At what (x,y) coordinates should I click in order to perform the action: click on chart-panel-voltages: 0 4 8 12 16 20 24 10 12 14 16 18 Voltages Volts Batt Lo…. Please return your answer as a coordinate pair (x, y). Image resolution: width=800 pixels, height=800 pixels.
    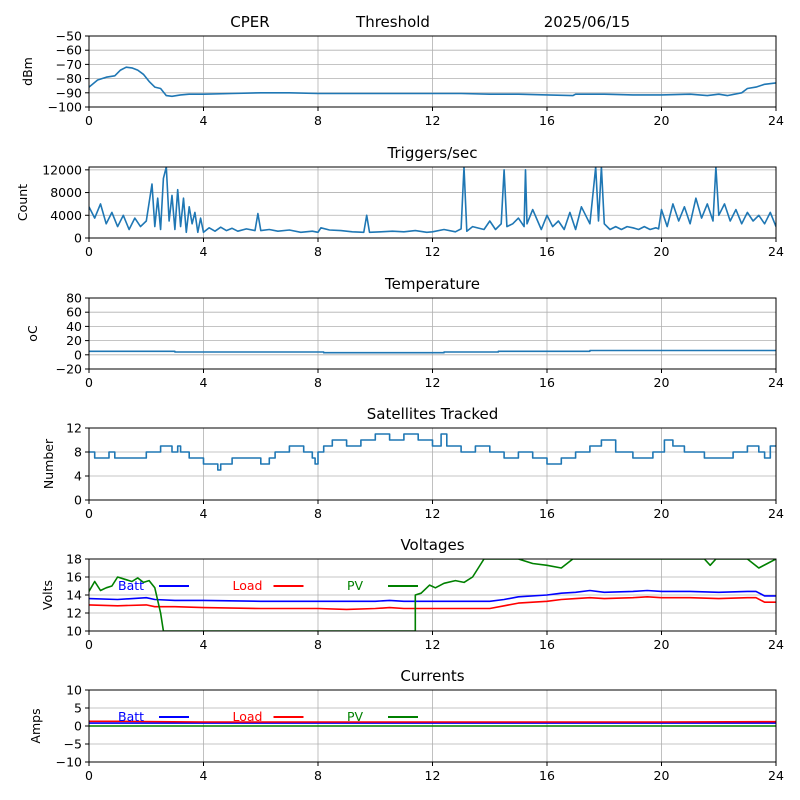
    Looking at the image, I should click on (412, 594).